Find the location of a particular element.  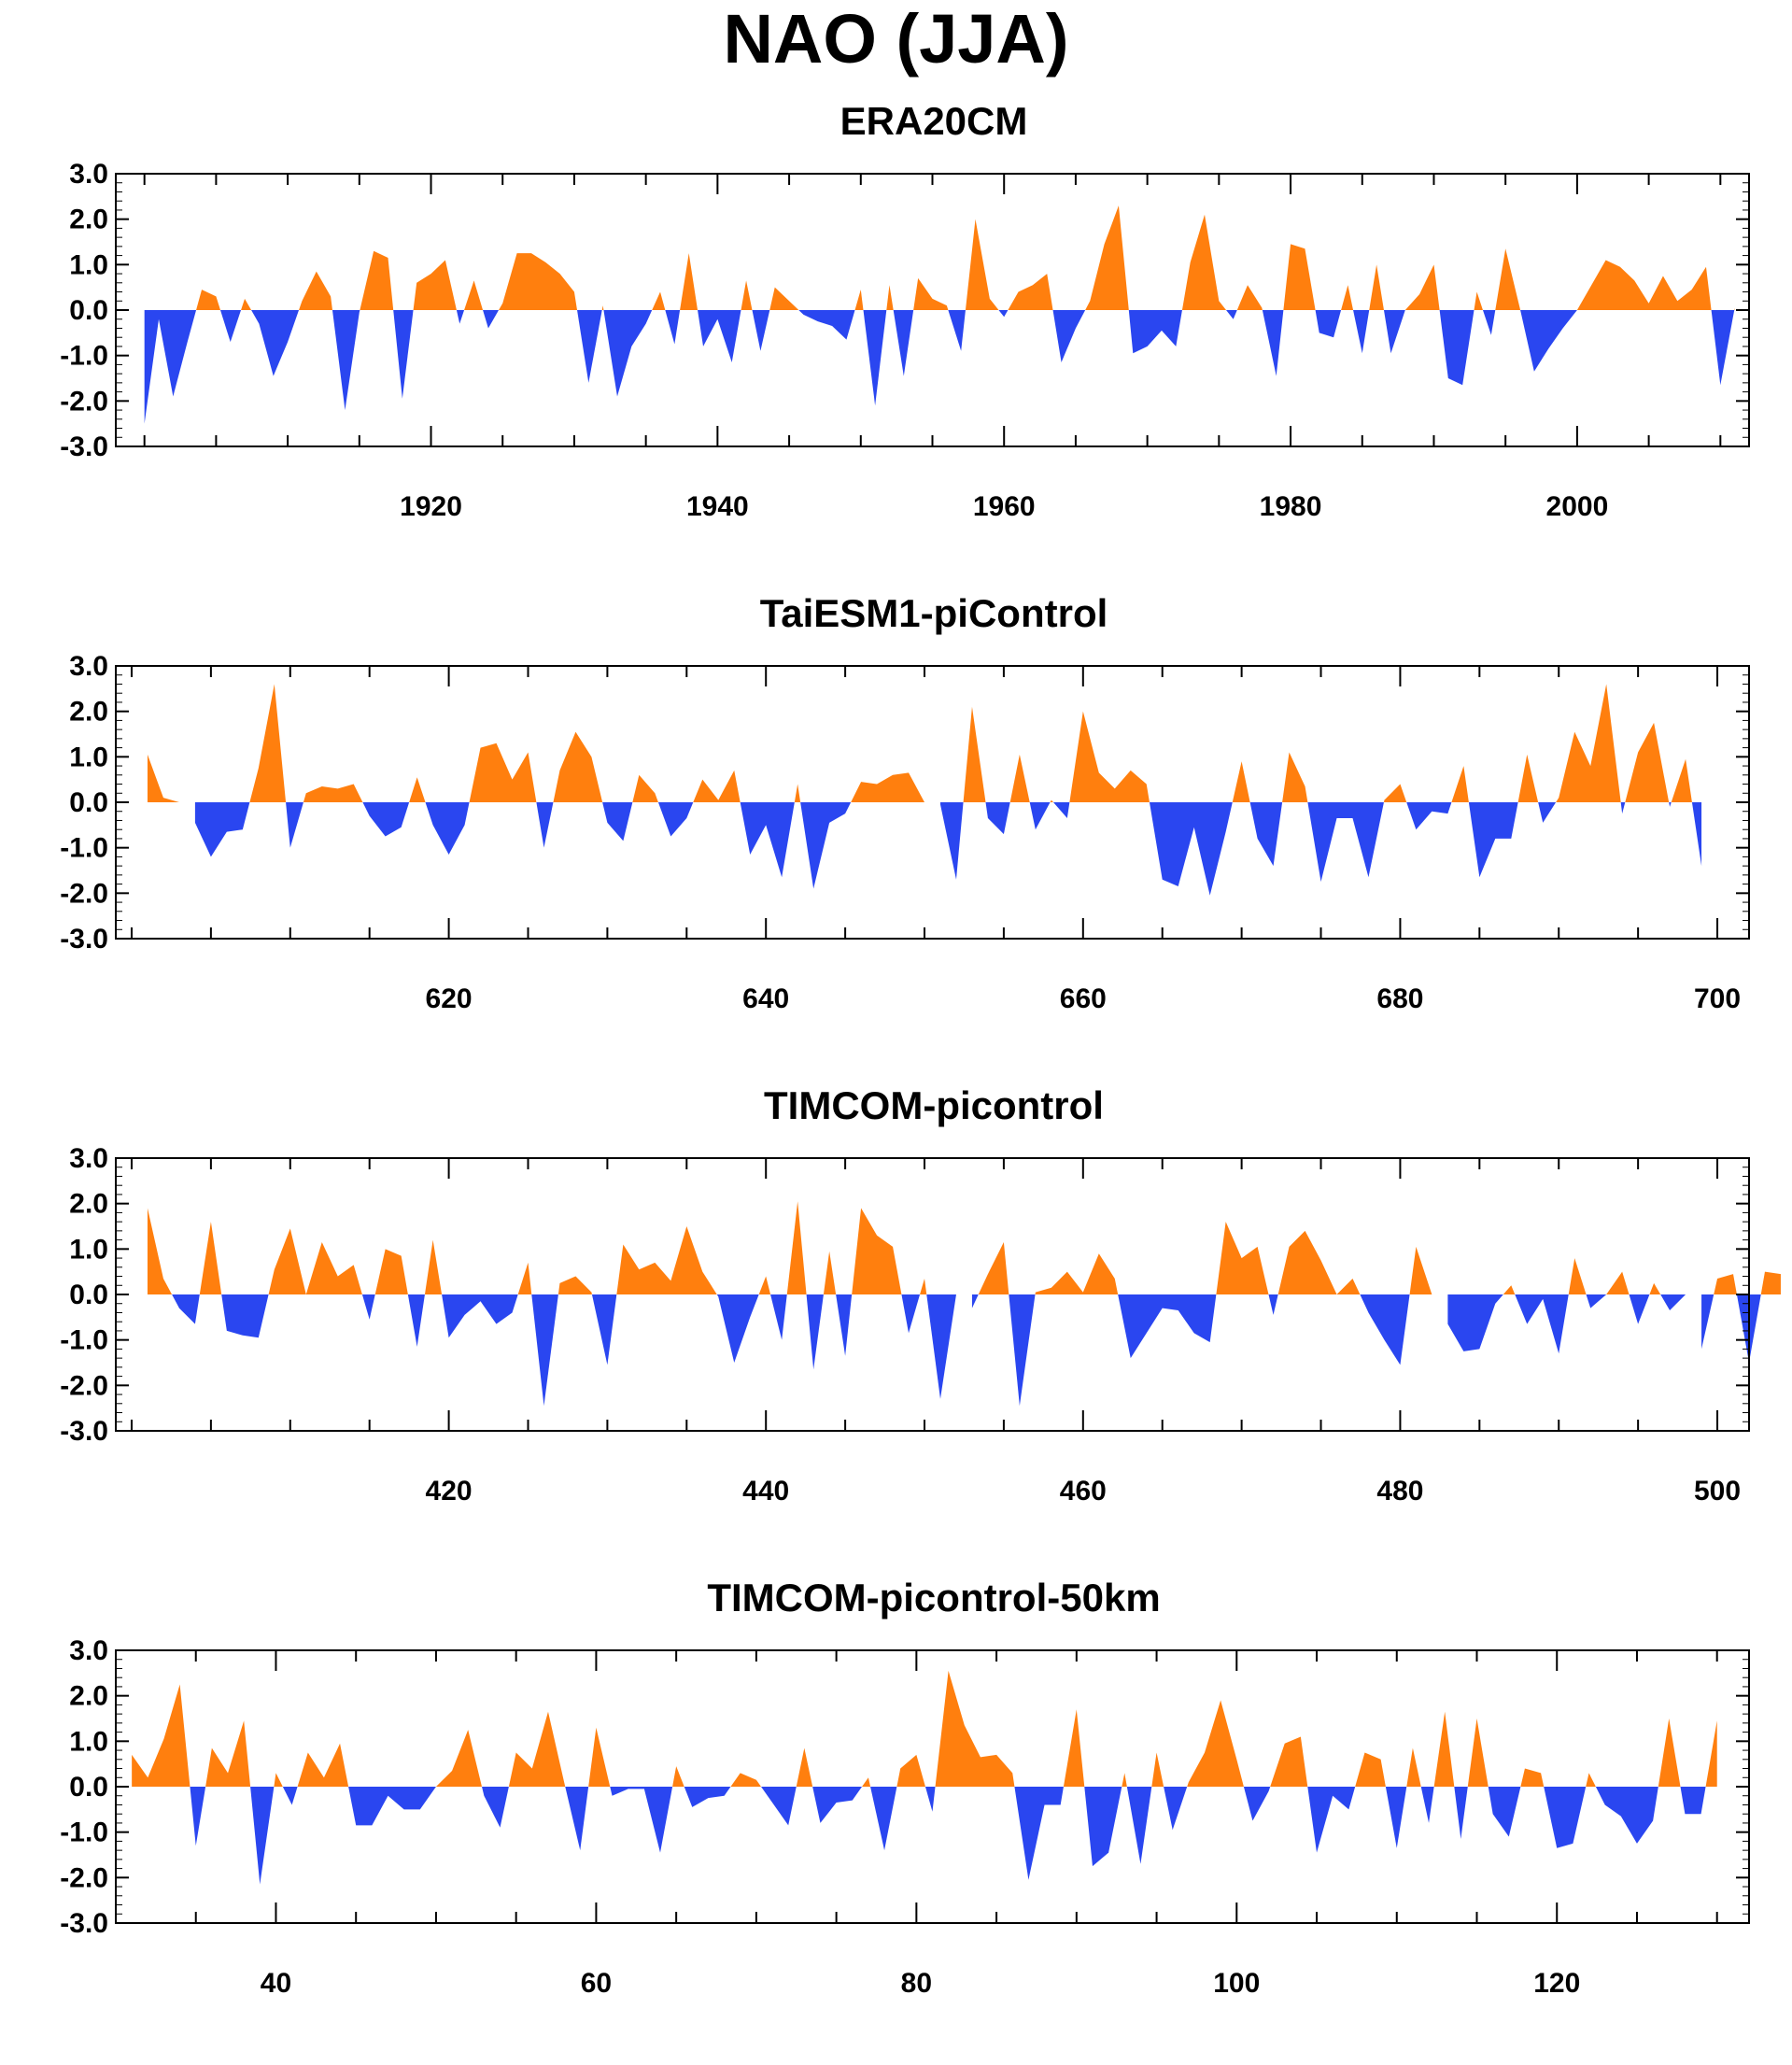

y-tick-label: -2.0 is located at coordinates (84, 1877).